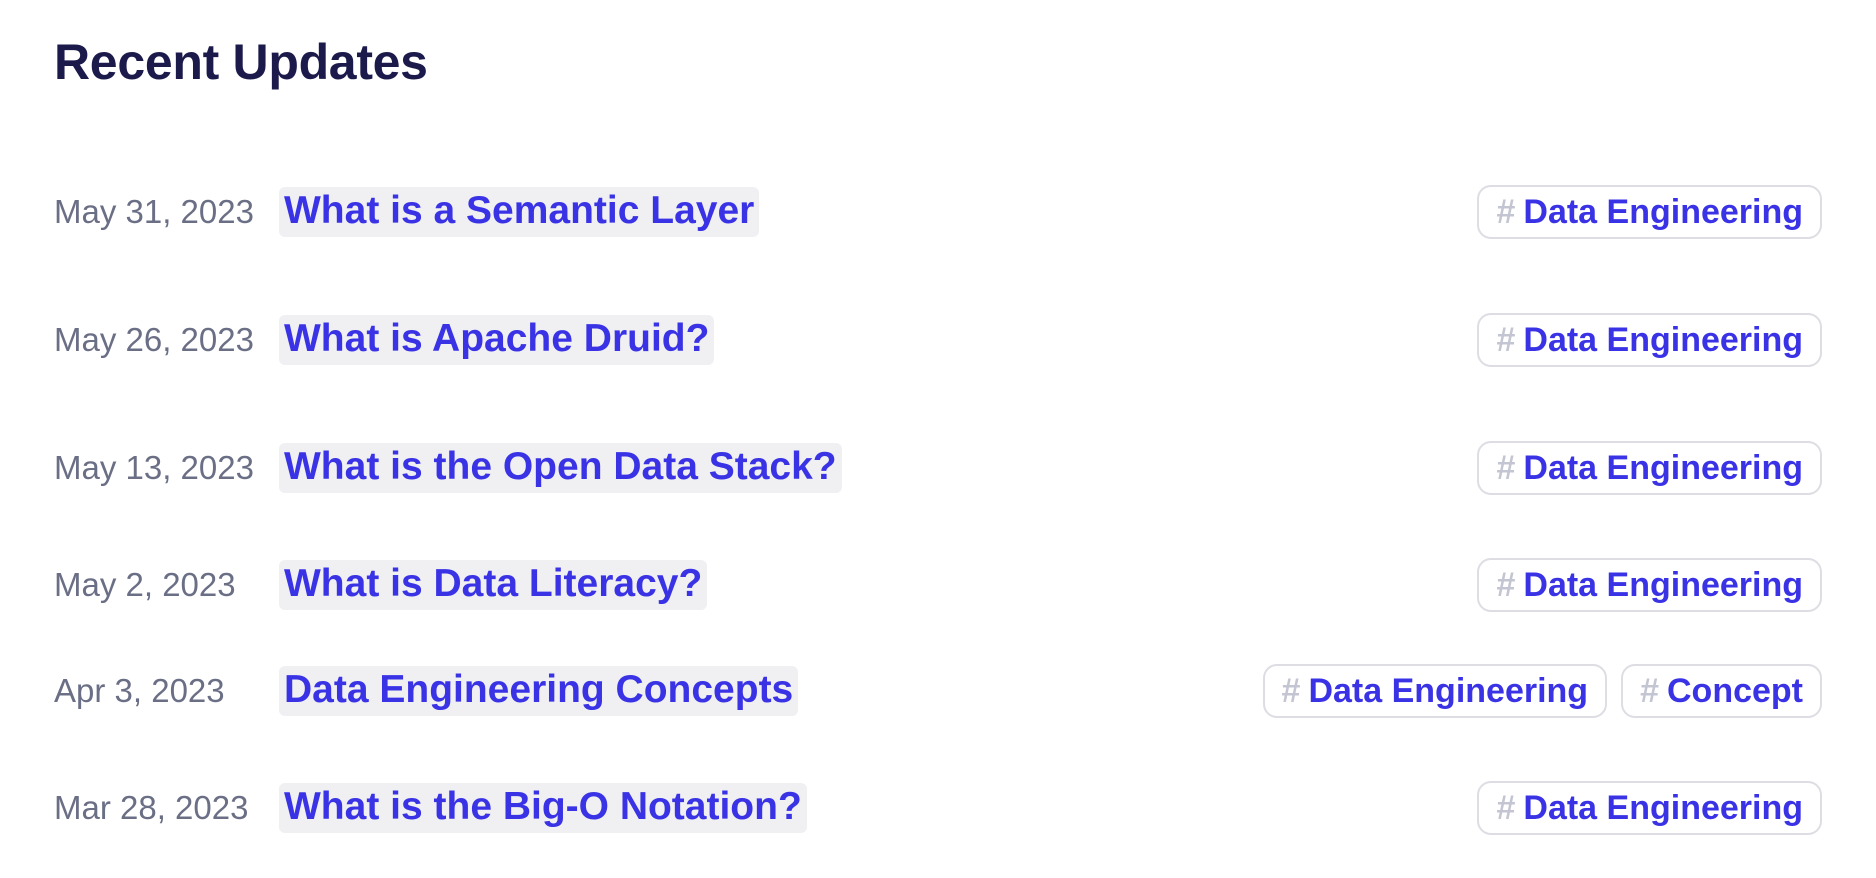 Image resolution: width=1876 pixels, height=878 pixels. Describe the element at coordinates (519, 212) in the screenshot. I see `update-title-link: What is a Semantic Layer` at that location.